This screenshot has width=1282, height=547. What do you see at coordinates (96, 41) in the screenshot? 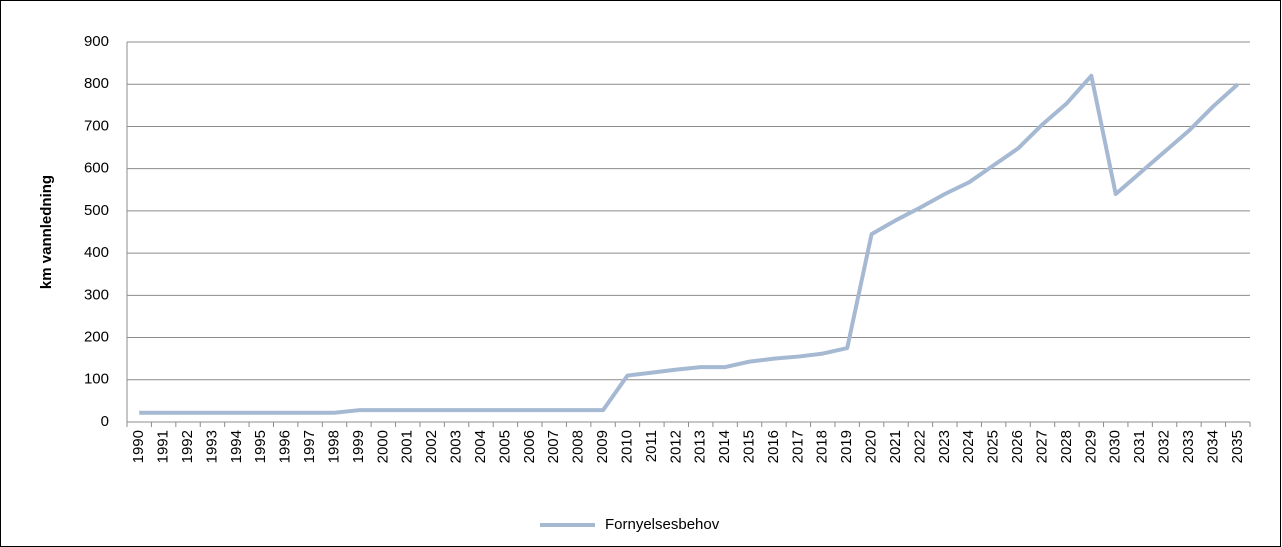
I see `y-tick-label: 900` at bounding box center [96, 41].